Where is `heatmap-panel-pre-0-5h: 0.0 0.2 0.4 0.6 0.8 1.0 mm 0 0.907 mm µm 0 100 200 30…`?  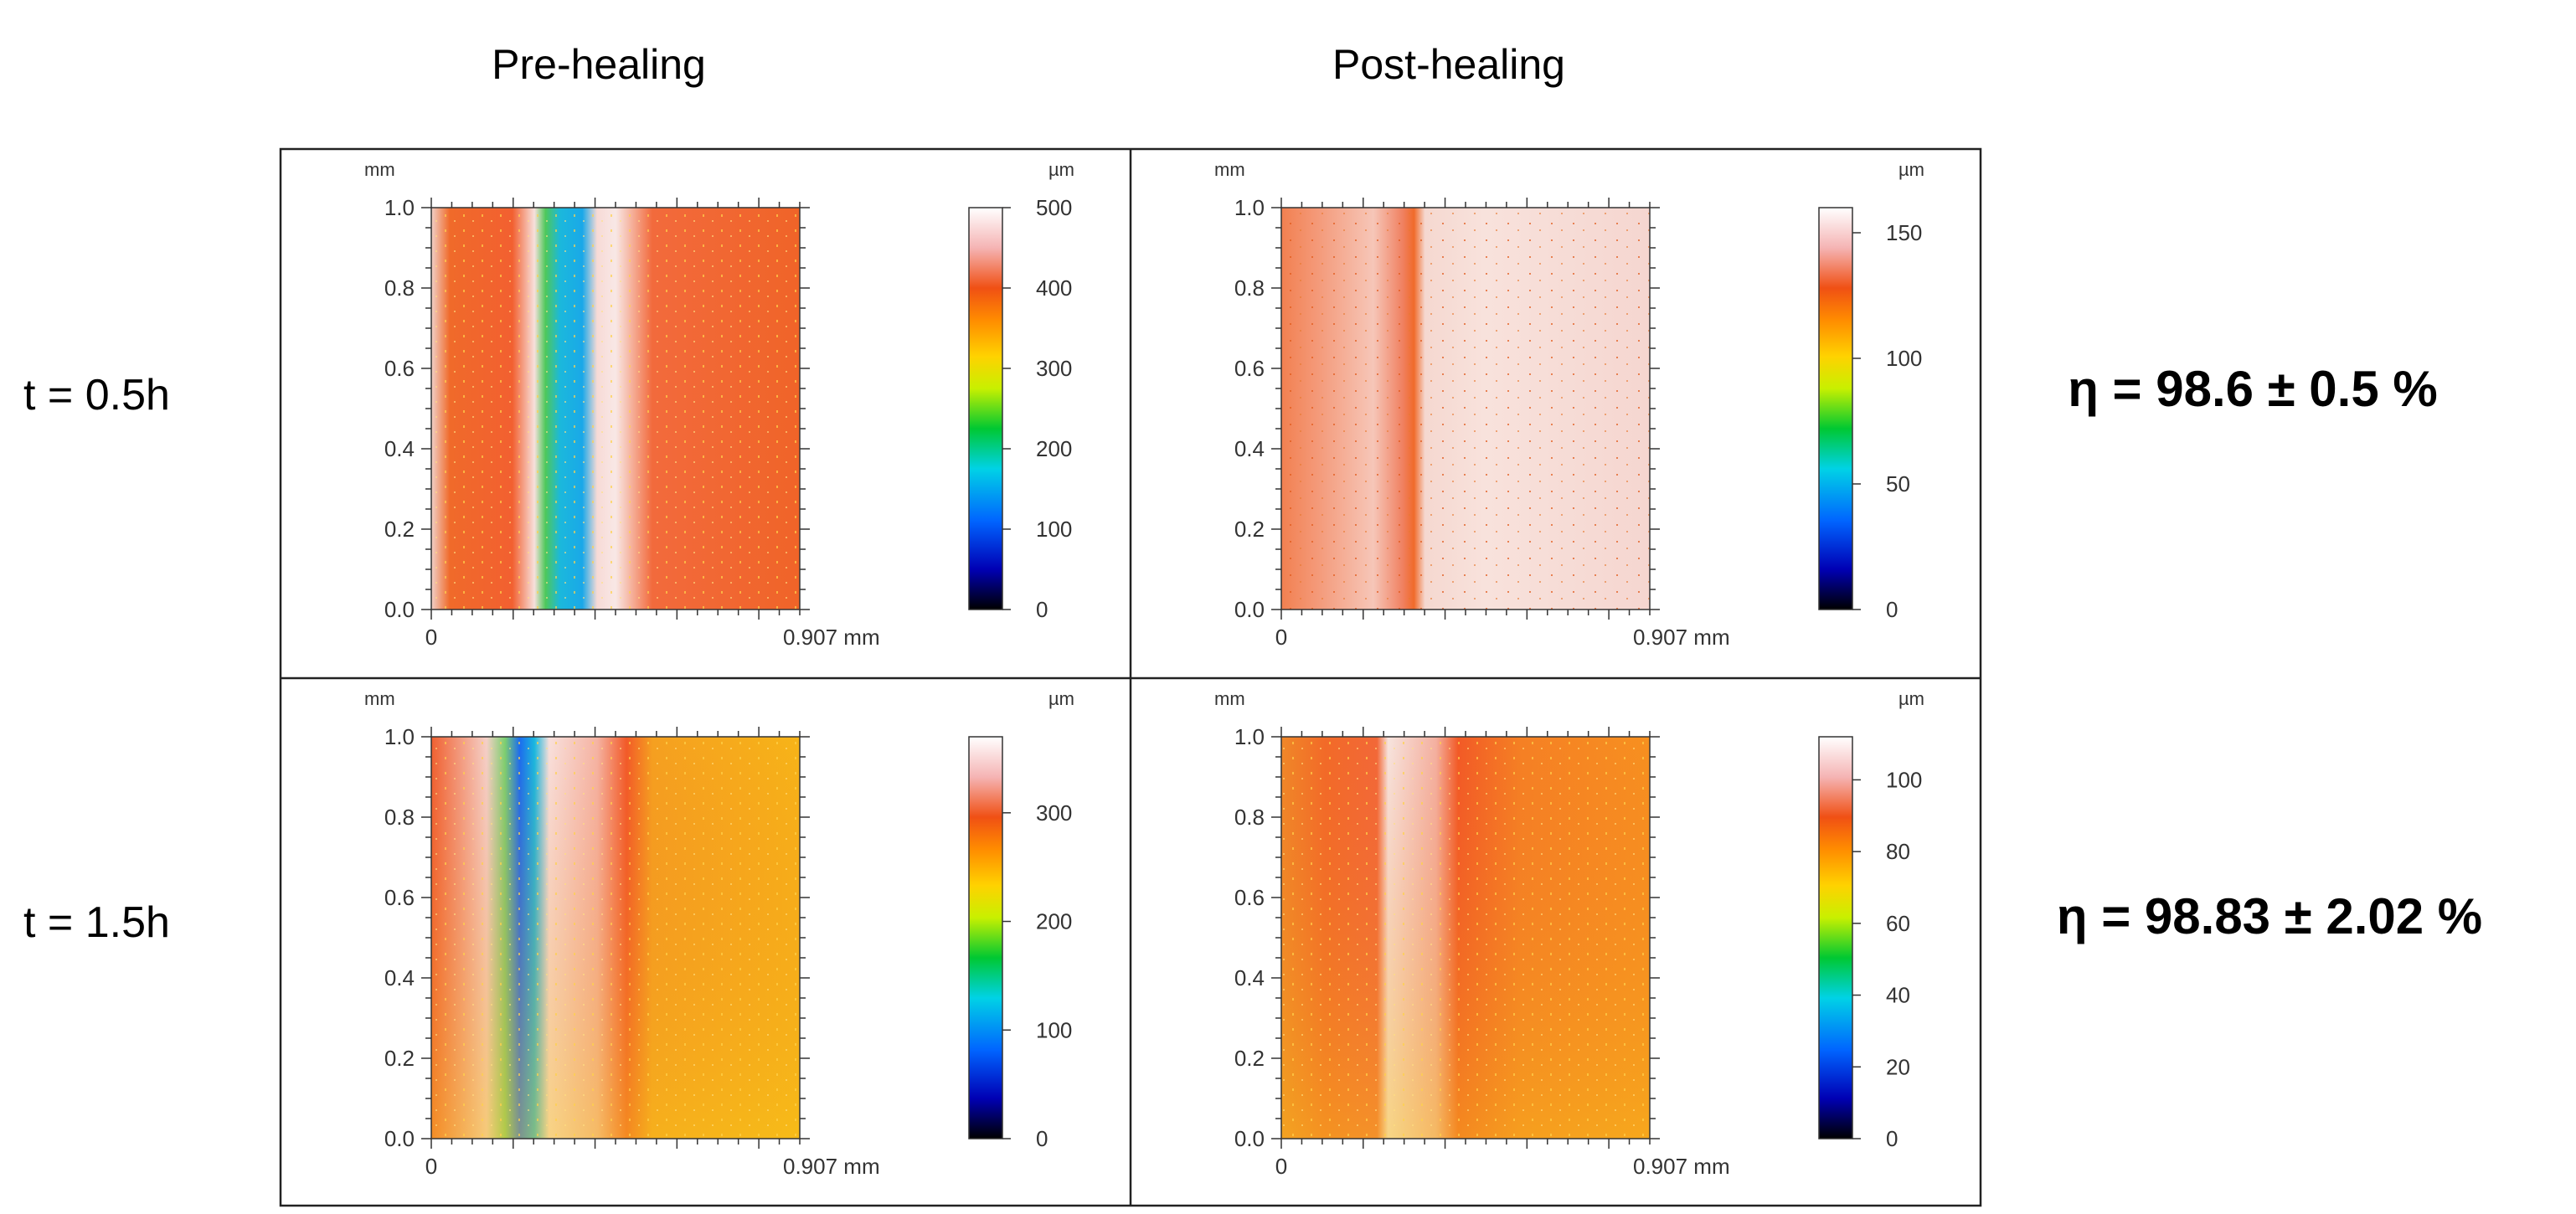 heatmap-panel-pre-0-5h: 0.0 0.2 0.4 0.6 0.8 1.0 mm 0 0.907 mm µm 0 100 200 30… is located at coordinates (719, 404).